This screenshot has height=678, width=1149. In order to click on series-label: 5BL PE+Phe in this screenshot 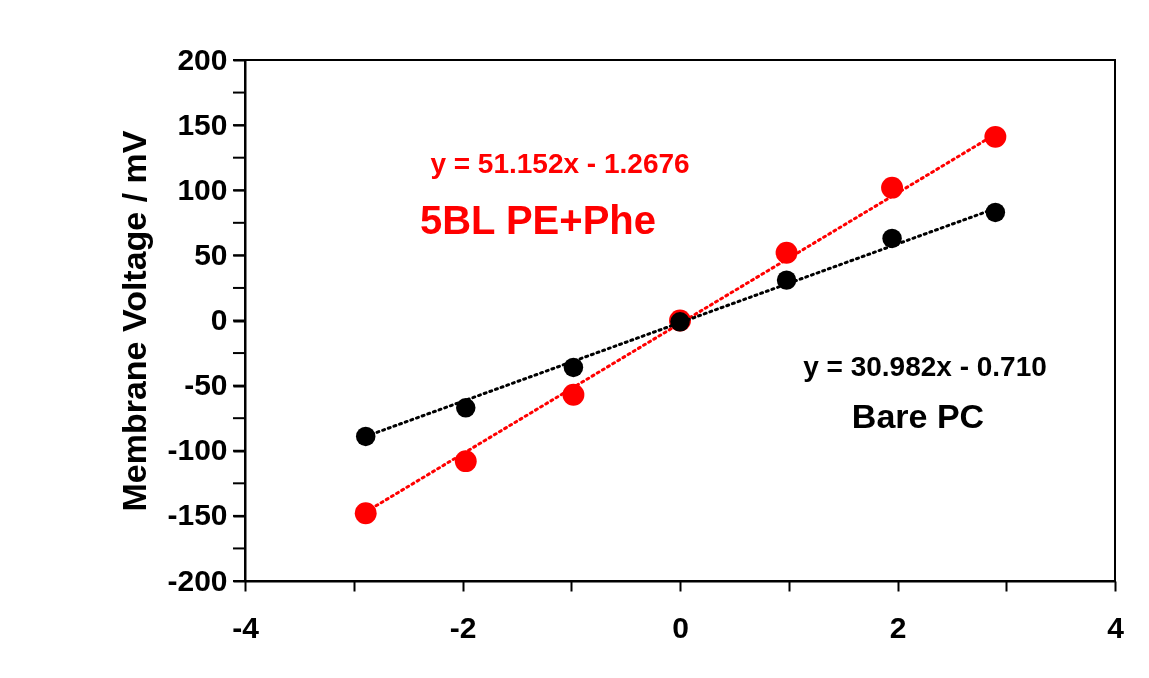, I will do `click(538, 220)`.